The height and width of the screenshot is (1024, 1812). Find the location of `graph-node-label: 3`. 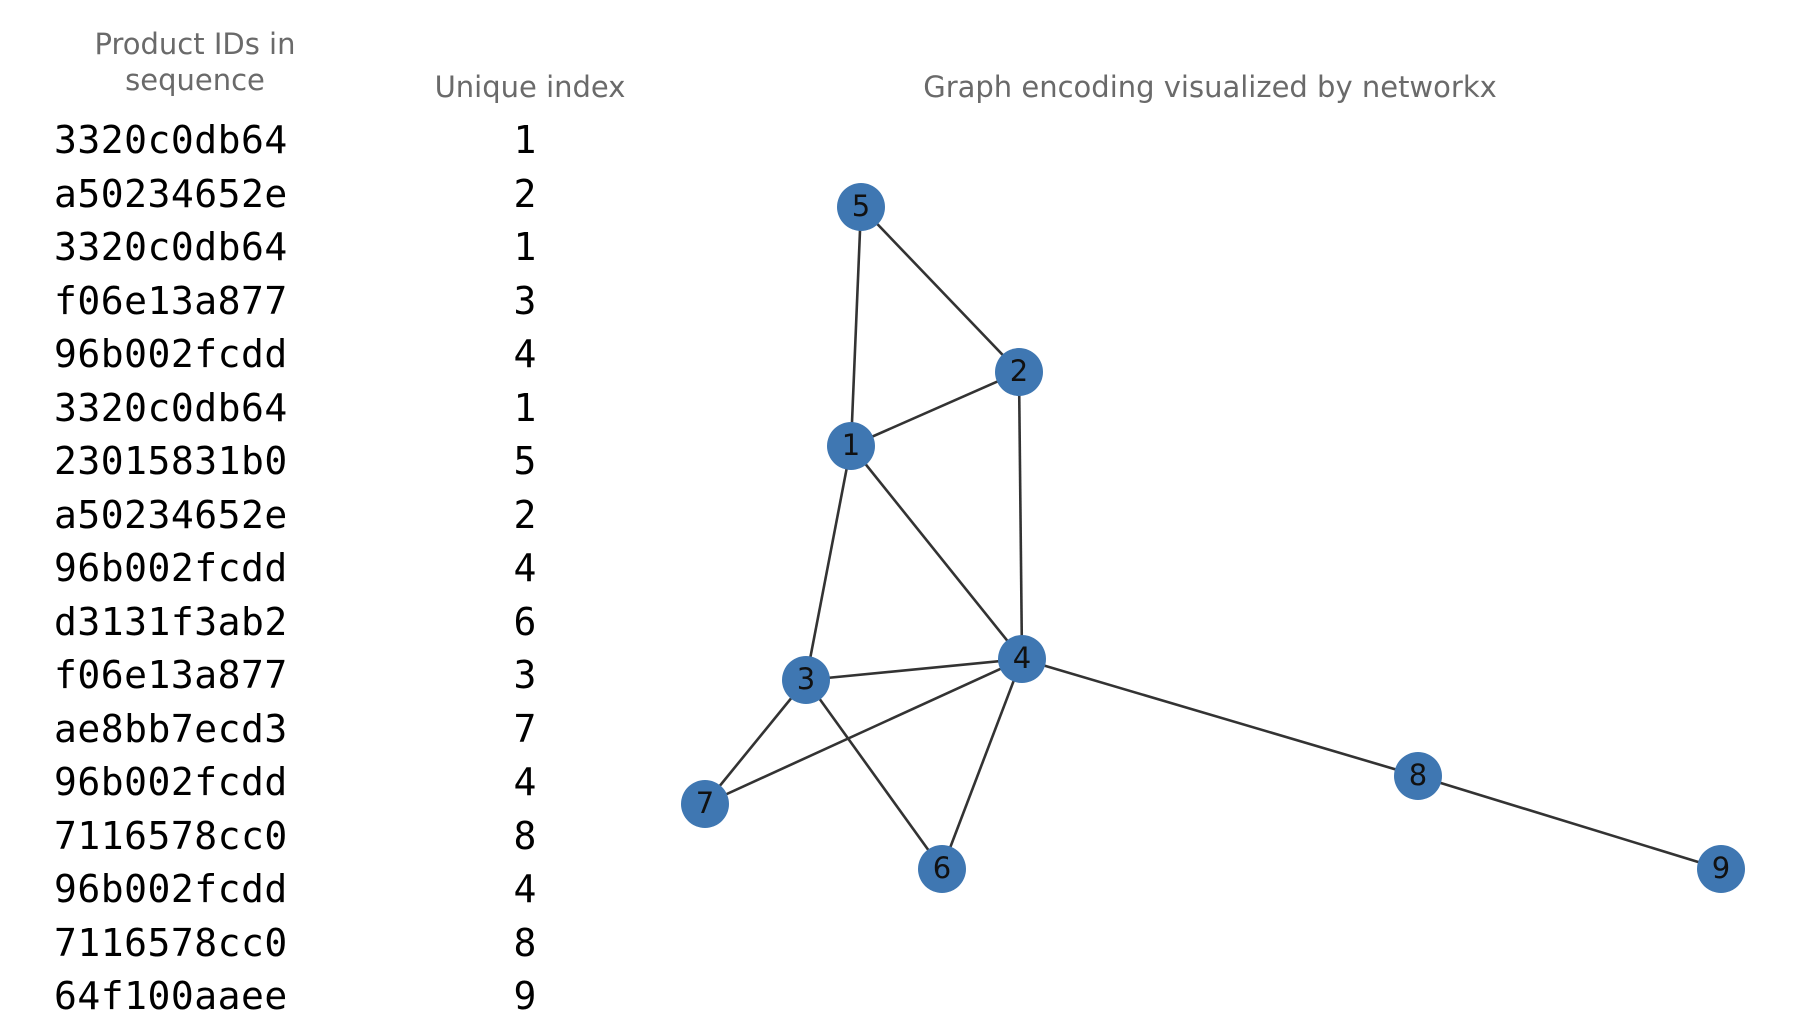

graph-node-label: 3 is located at coordinates (806, 679).